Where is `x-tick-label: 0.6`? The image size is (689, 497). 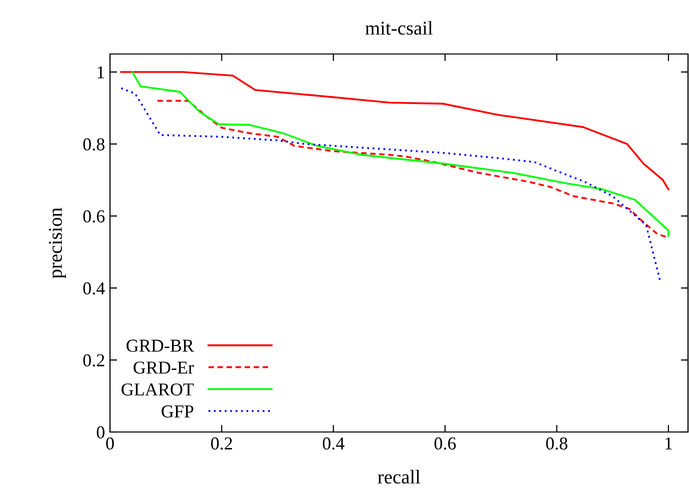 x-tick-label: 0.6 is located at coordinates (445, 443).